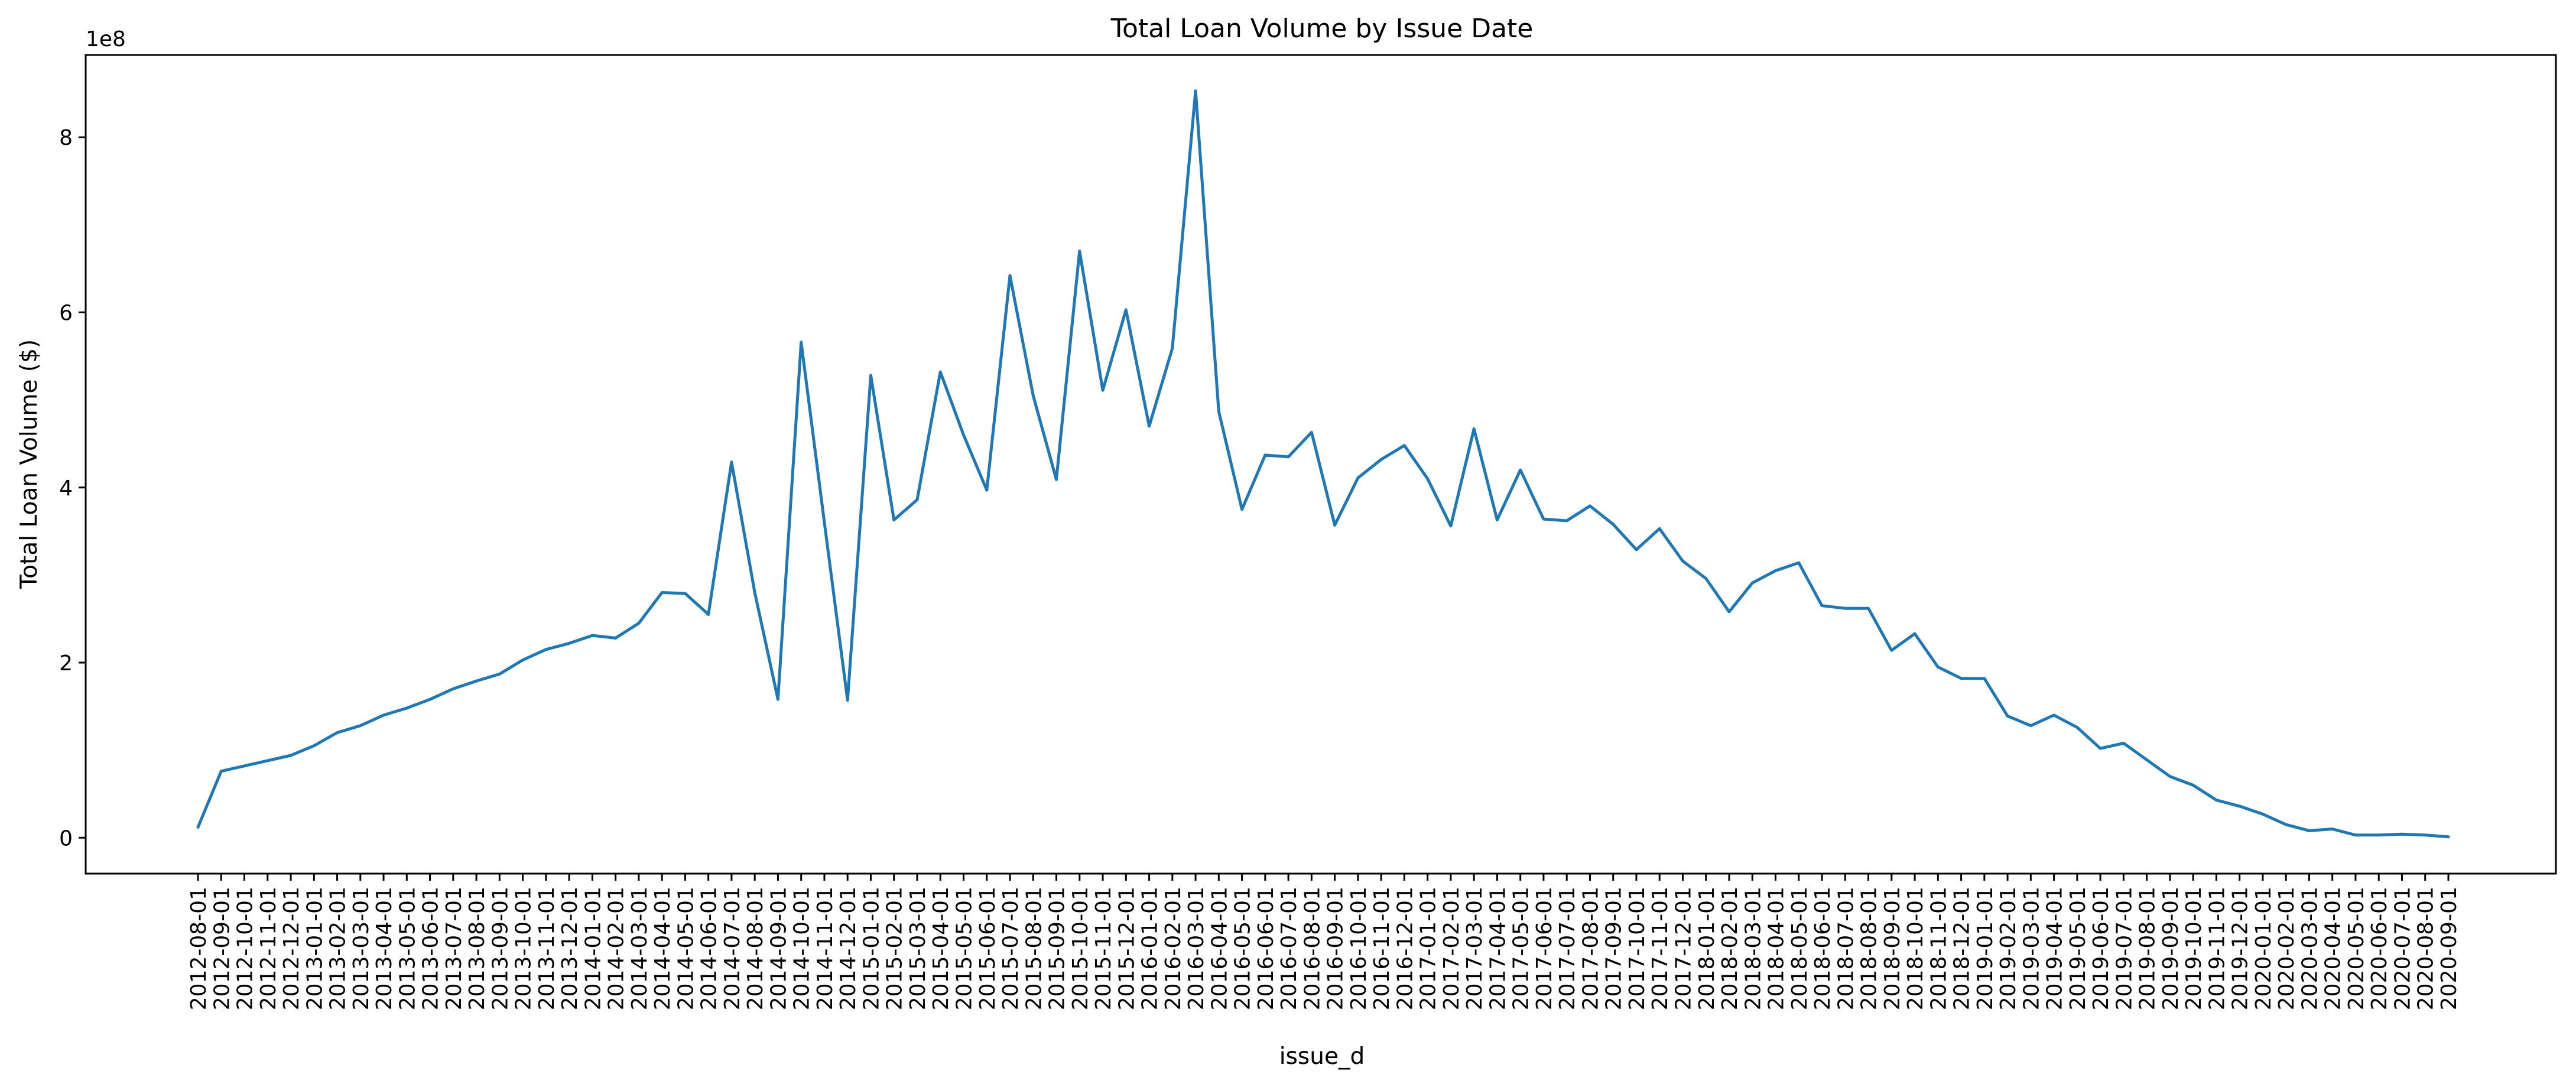 The image size is (2576, 1087). Describe the element at coordinates (941, 948) in the screenshot. I see `x-tick-label: 2015-04-01` at that location.